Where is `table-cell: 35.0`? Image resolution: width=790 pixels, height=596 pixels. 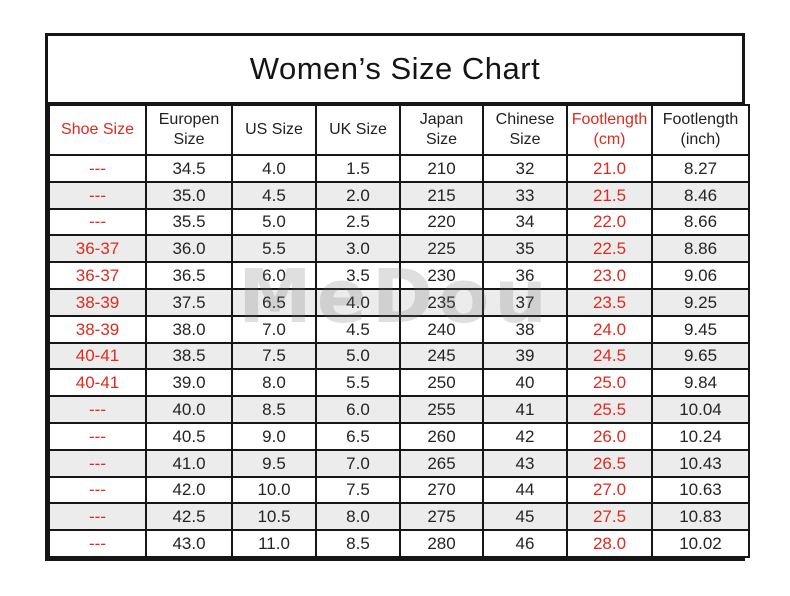
table-cell: 35.0 is located at coordinates (189, 195).